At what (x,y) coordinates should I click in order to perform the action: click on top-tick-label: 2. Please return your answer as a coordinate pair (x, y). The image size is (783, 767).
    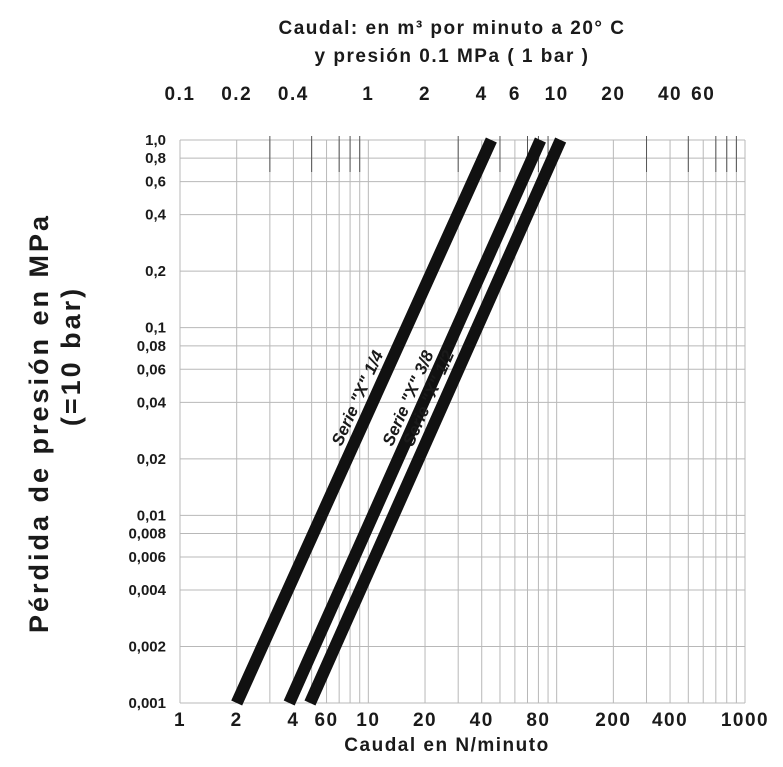
    Looking at the image, I should click on (425, 94).